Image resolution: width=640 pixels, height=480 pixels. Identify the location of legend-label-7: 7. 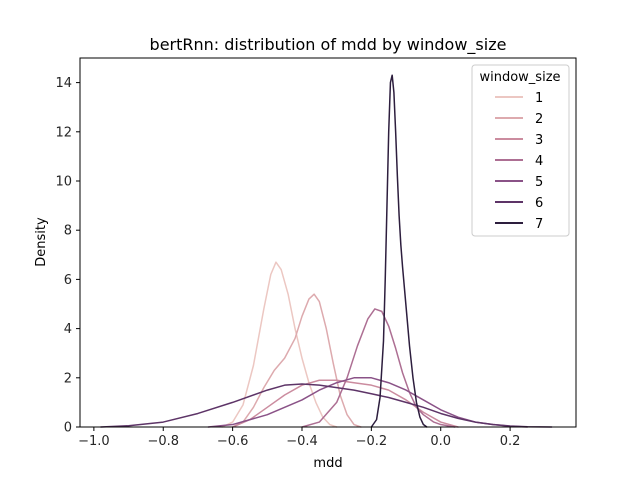
(539, 224).